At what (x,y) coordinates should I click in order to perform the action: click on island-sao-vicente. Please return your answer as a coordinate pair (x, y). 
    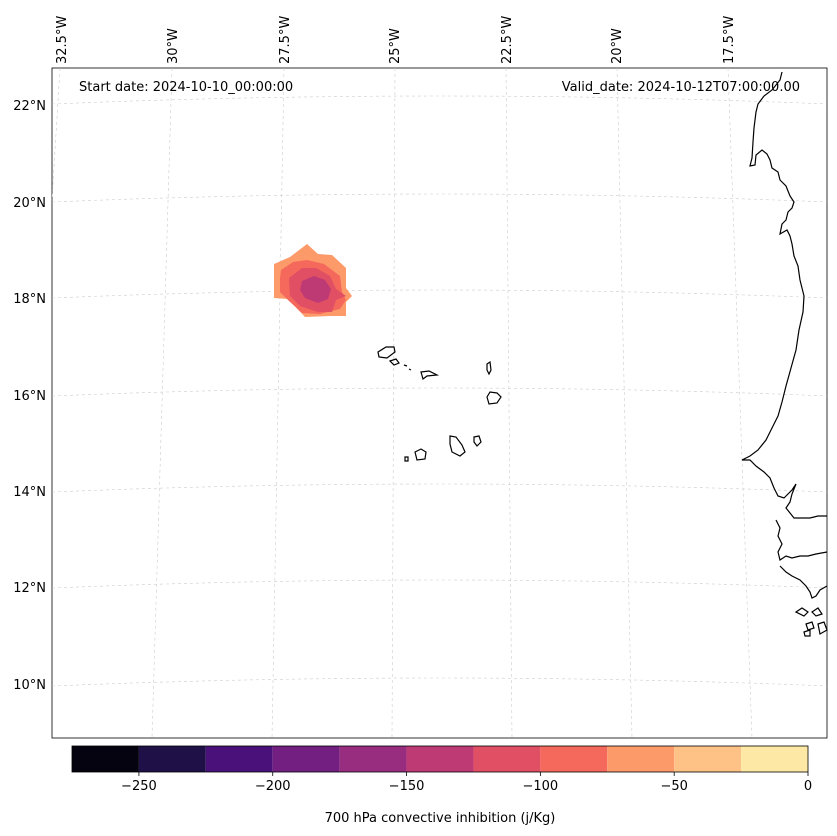
    Looking at the image, I should click on (394, 362).